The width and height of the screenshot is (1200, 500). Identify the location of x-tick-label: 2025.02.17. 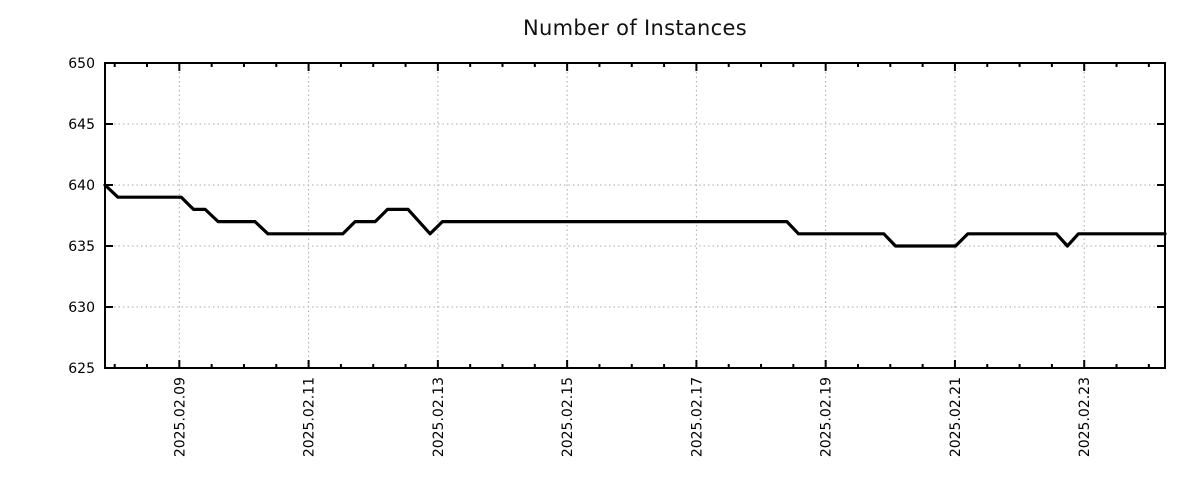
(697, 417).